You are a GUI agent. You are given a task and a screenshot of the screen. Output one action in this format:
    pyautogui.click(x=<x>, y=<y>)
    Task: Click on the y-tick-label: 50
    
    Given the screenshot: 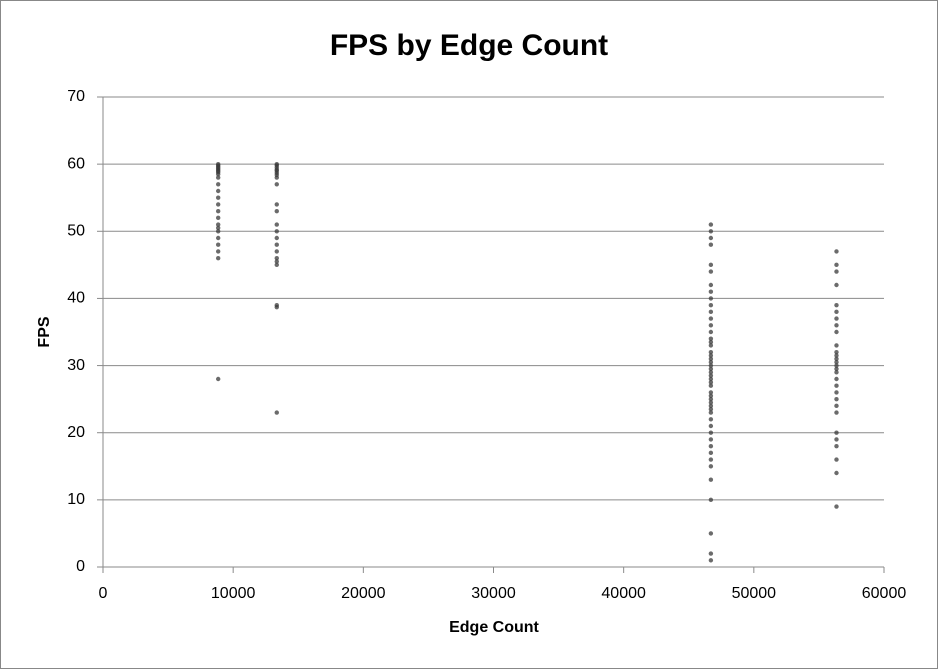 What is the action you would take?
    pyautogui.click(x=76, y=231)
    